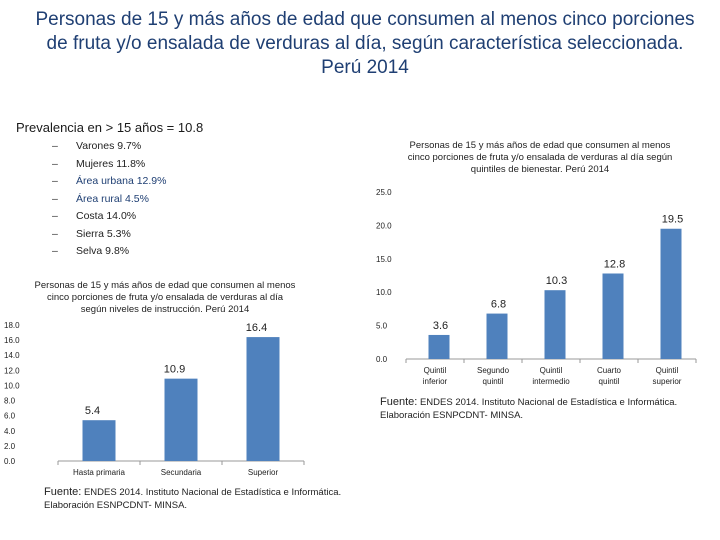 This screenshot has height=540, width=720. I want to click on list-item: Área urbana 12.9%, so click(109, 182).